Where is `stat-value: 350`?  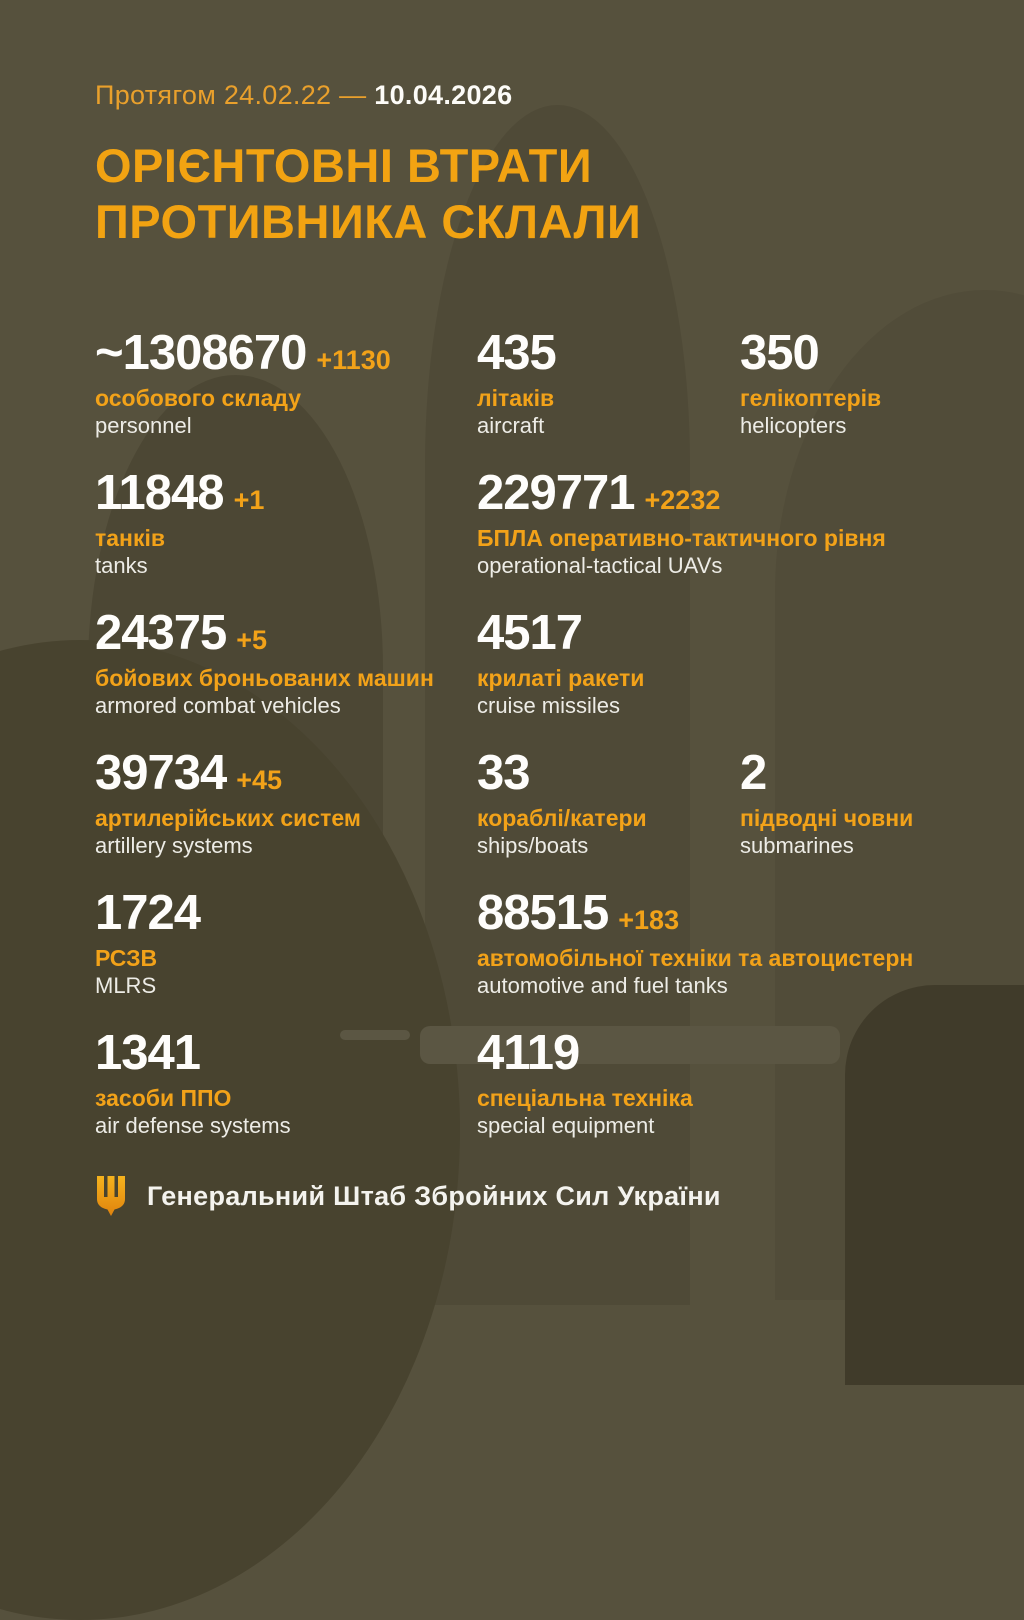
stat-value: 350 is located at coordinates (780, 353).